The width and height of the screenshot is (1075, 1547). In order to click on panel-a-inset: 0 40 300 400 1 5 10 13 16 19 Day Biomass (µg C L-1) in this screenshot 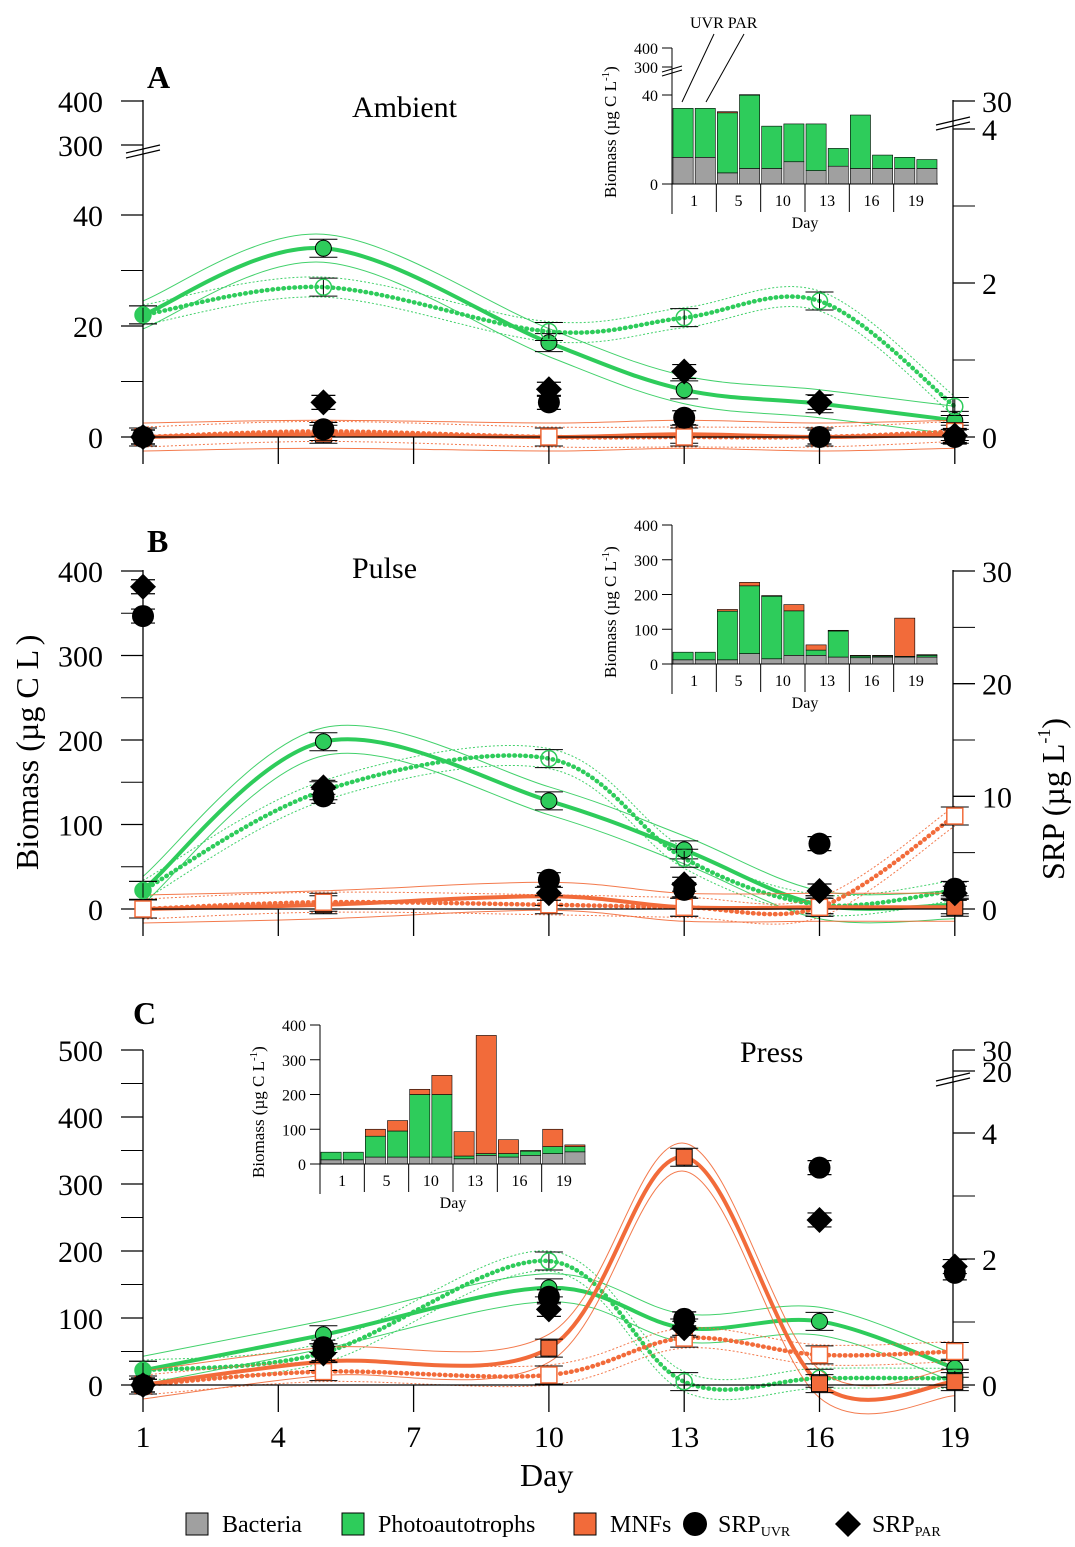, I will do `click(769, 136)`.